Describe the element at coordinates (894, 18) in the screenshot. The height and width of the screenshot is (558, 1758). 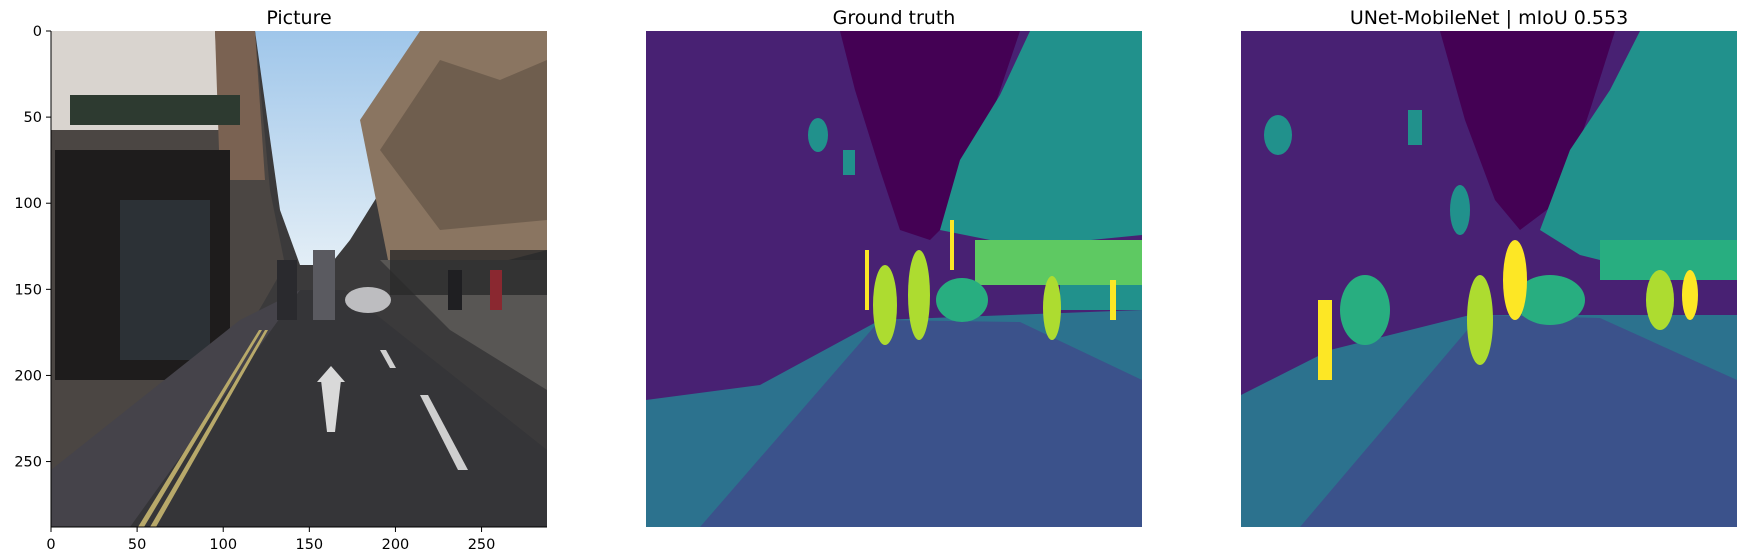
I see `ground-truth-title: Ground truth` at that location.